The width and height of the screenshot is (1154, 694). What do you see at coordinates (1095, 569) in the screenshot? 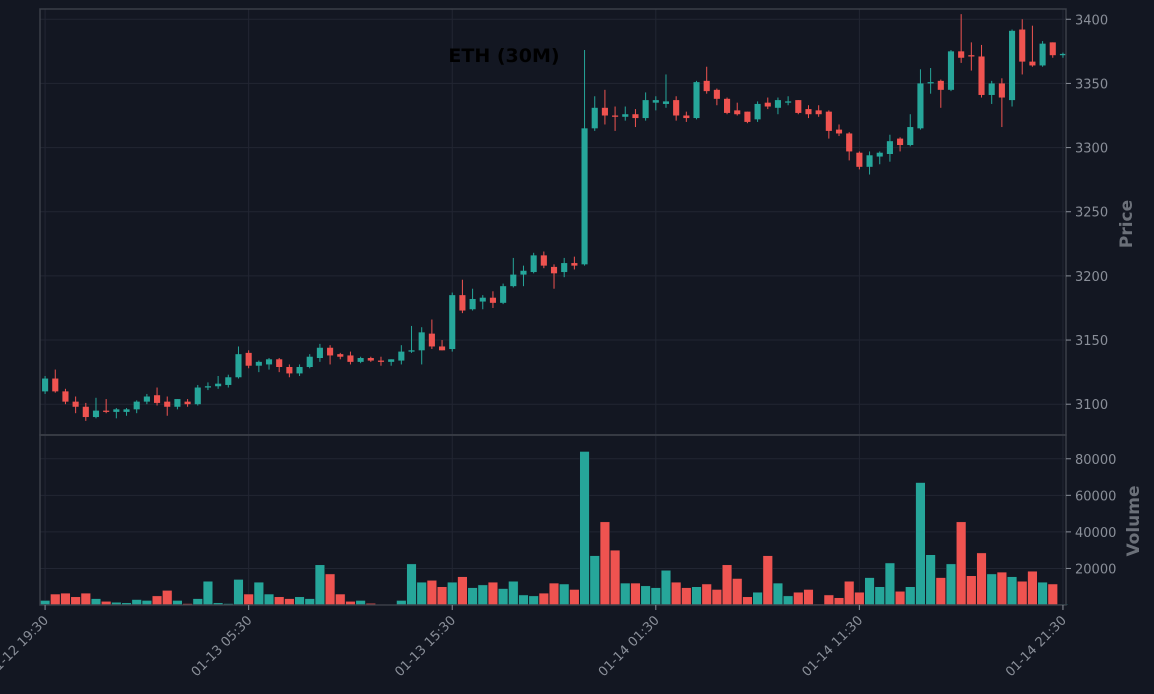
I see `volume-tick-label: 20000` at bounding box center [1095, 569].